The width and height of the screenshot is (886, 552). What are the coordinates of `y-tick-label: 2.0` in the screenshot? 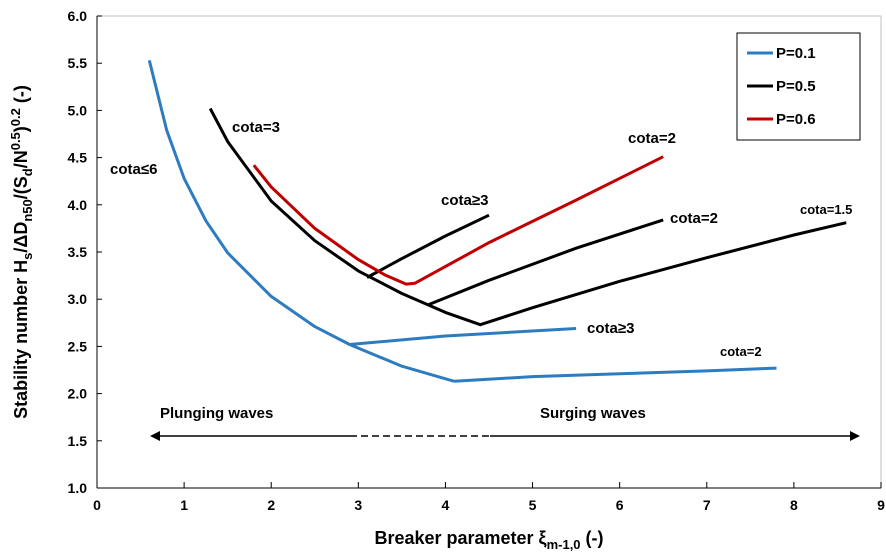 It's located at (78, 394).